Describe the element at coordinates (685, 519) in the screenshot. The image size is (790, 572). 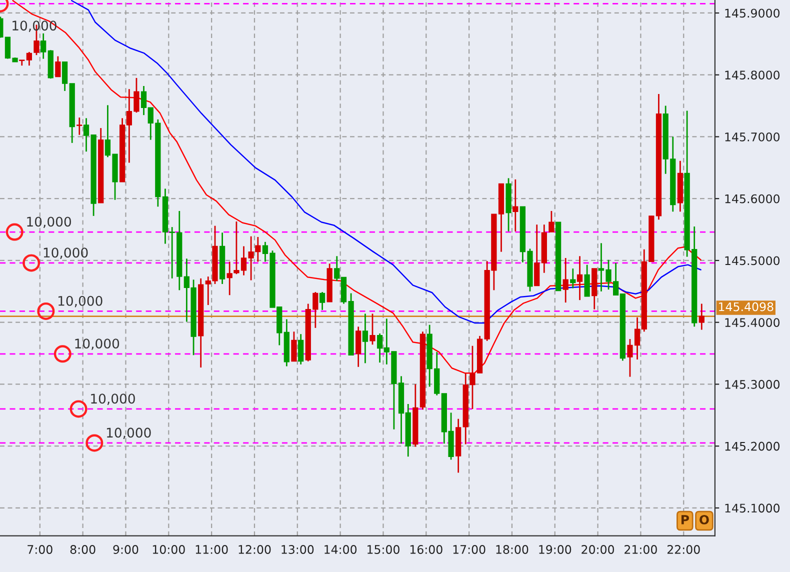
I see `annotation: P` at that location.